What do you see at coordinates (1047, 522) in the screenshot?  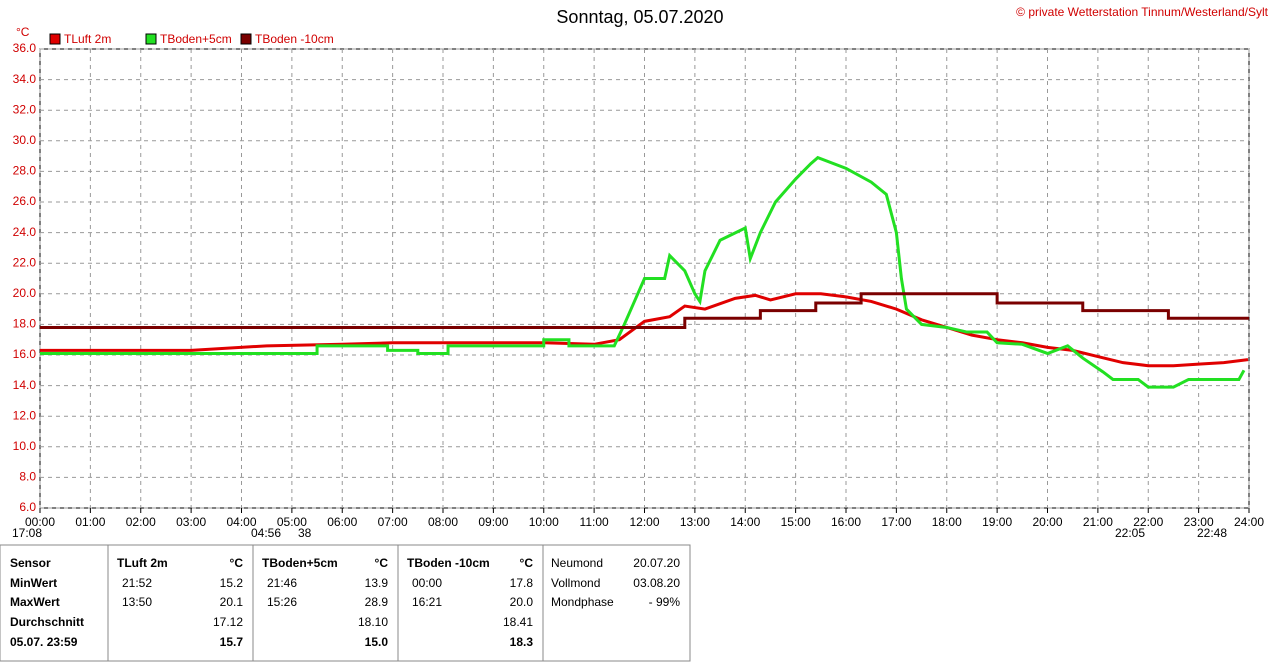 I see `x-tick-label: 20:00` at bounding box center [1047, 522].